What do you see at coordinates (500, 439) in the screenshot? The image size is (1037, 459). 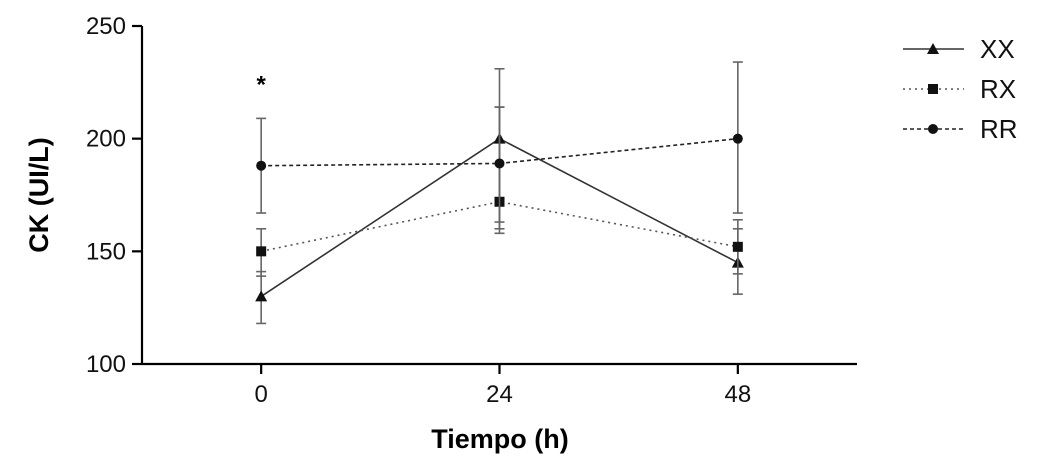 I see `x-axis-title: Tiempo (h)` at bounding box center [500, 439].